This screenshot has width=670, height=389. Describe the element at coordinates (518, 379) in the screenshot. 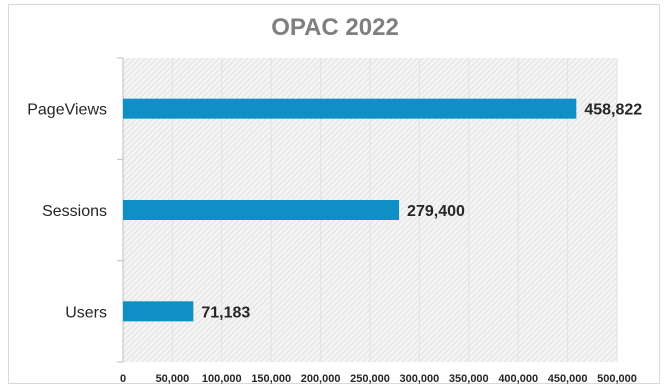

I see `x-tick-label-8: 400,000` at that location.